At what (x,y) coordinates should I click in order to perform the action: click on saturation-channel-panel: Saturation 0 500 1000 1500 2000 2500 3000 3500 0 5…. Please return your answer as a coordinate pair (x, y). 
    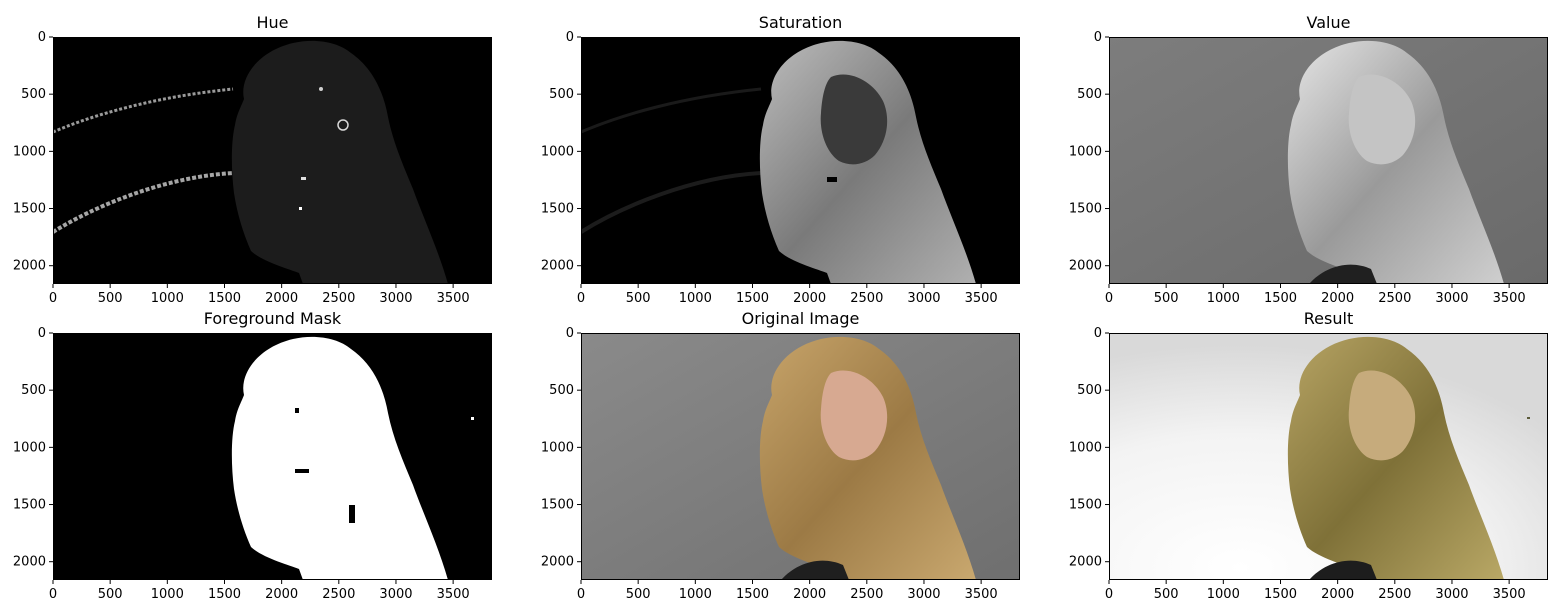
    Looking at the image, I should click on (780, 159).